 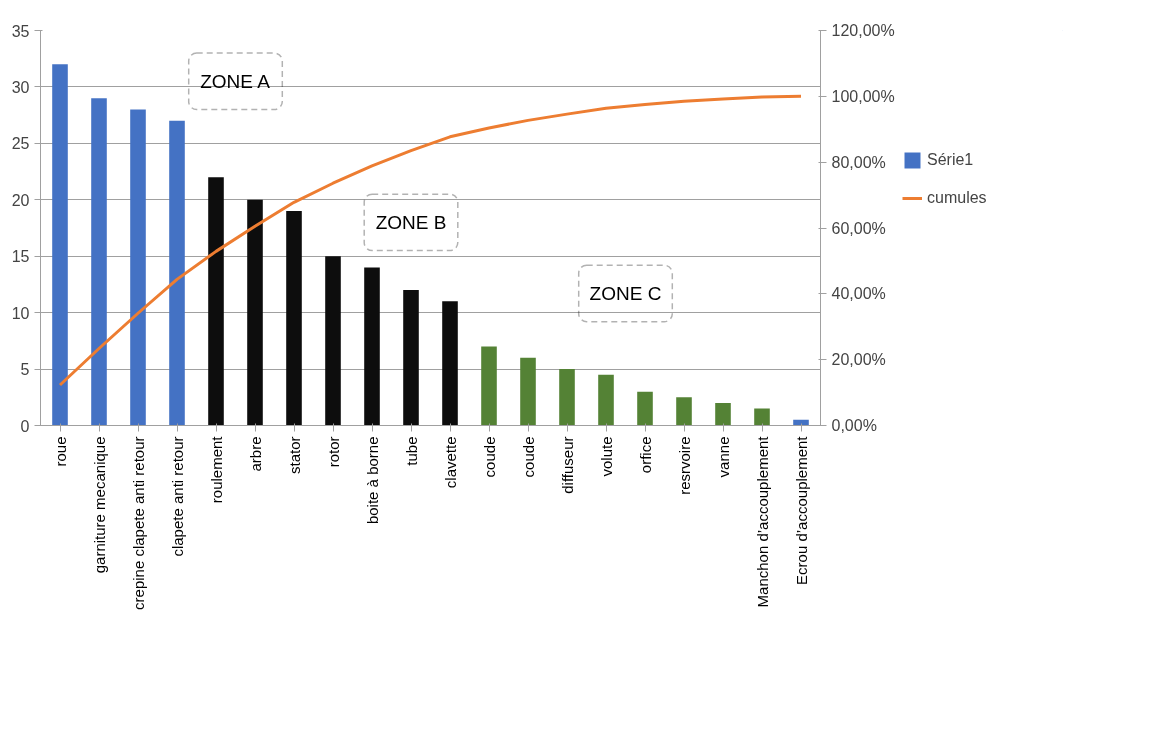 What do you see at coordinates (20, 87) in the screenshot?
I see `y-tick-label: 30` at bounding box center [20, 87].